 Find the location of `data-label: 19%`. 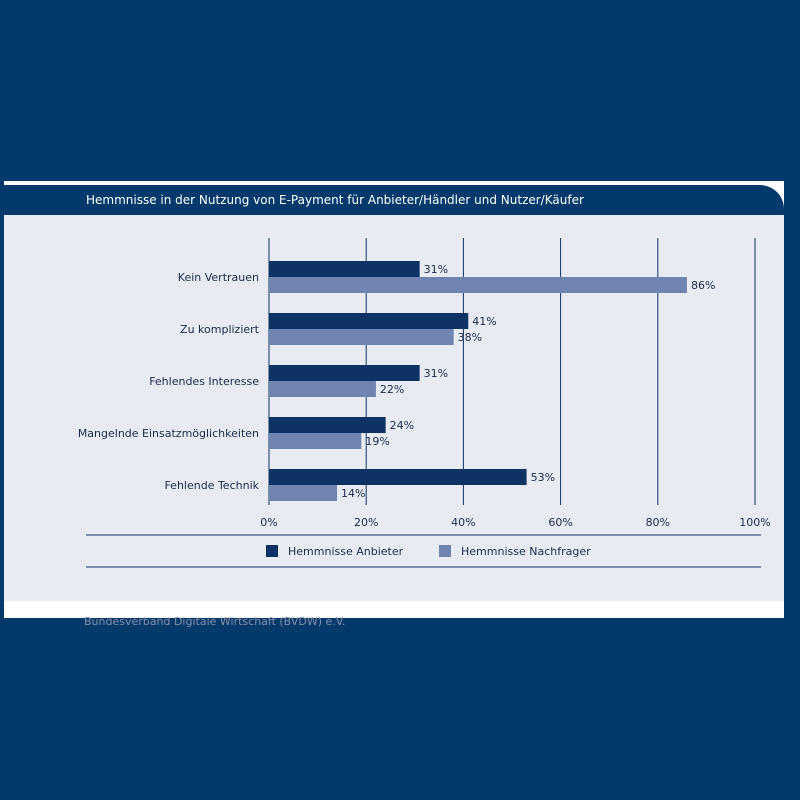

data-label: 19% is located at coordinates (377, 441).